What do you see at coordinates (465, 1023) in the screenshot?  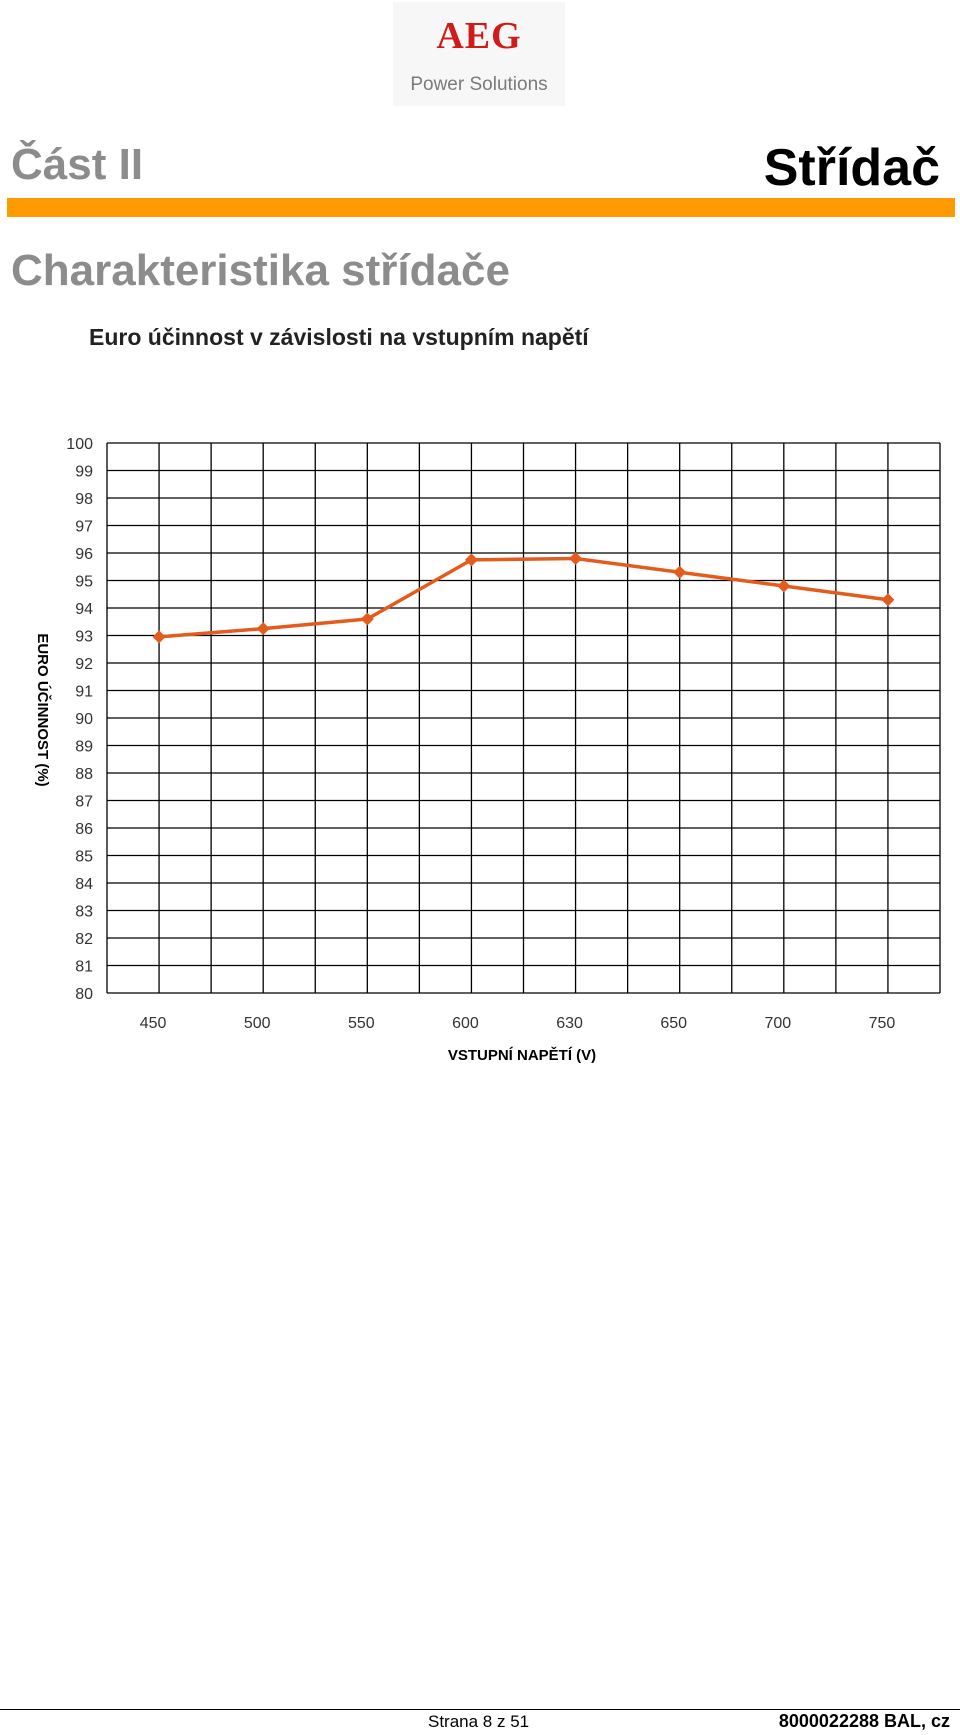 I see `x-tick-label: 600` at bounding box center [465, 1023].